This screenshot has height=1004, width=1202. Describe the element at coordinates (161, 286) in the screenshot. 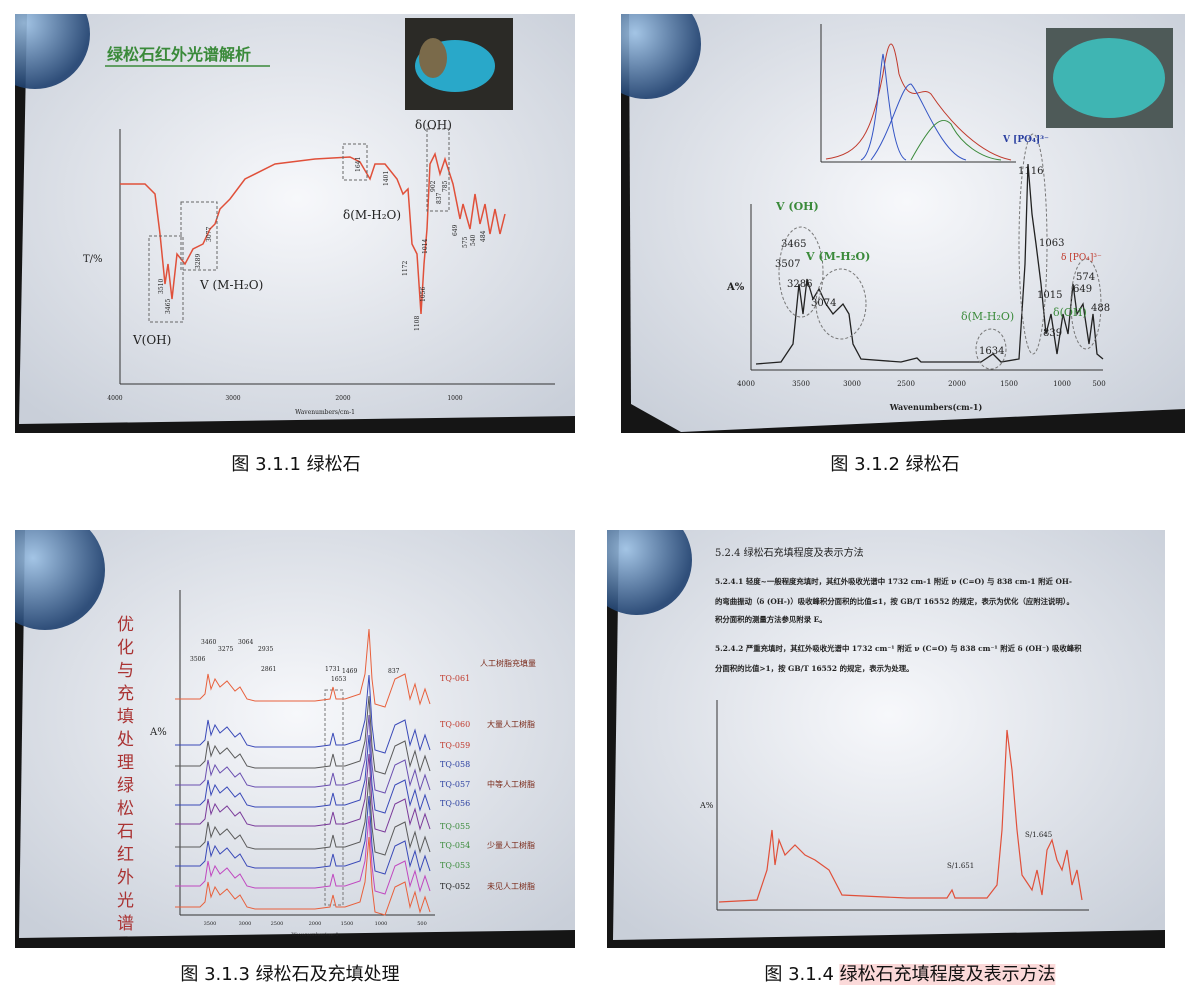

I see `peak-label: 3510` at that location.